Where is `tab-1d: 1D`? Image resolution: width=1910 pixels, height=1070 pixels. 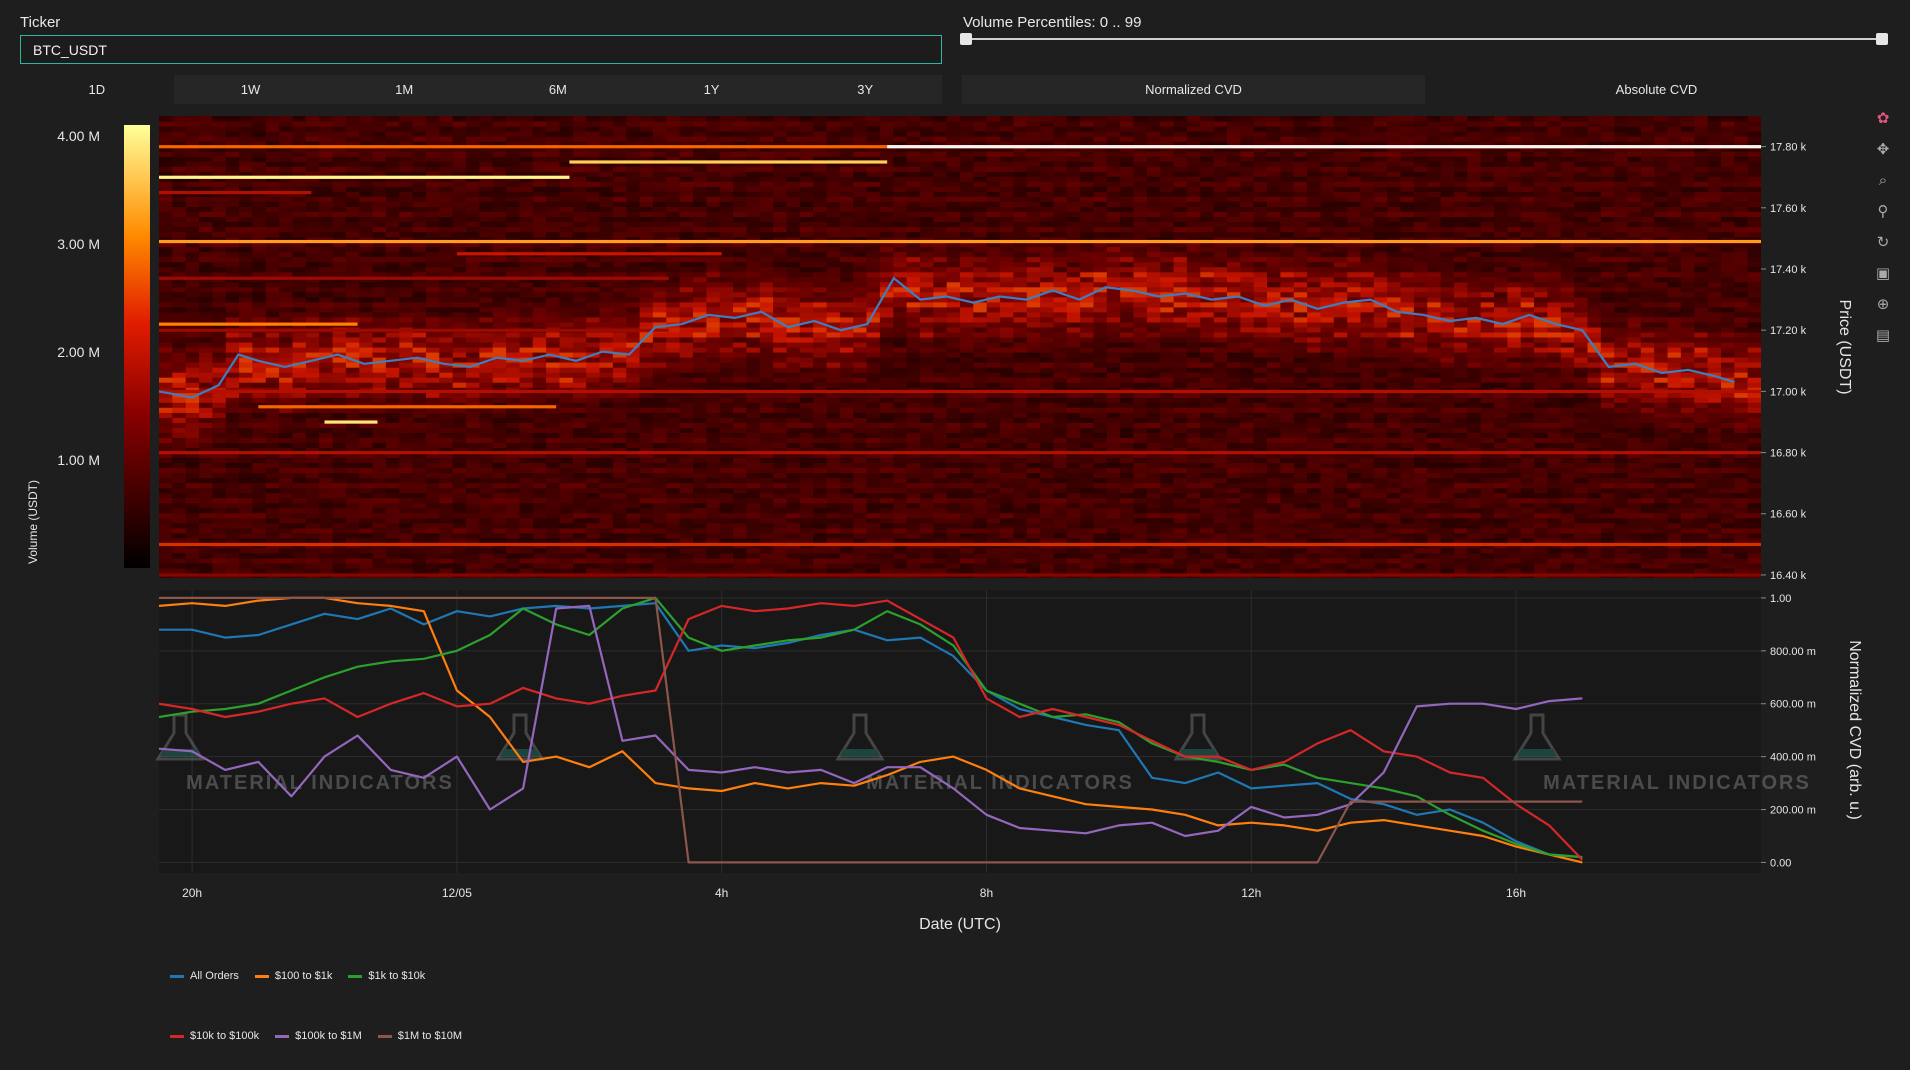 tab-1d: 1D is located at coordinates (97, 89).